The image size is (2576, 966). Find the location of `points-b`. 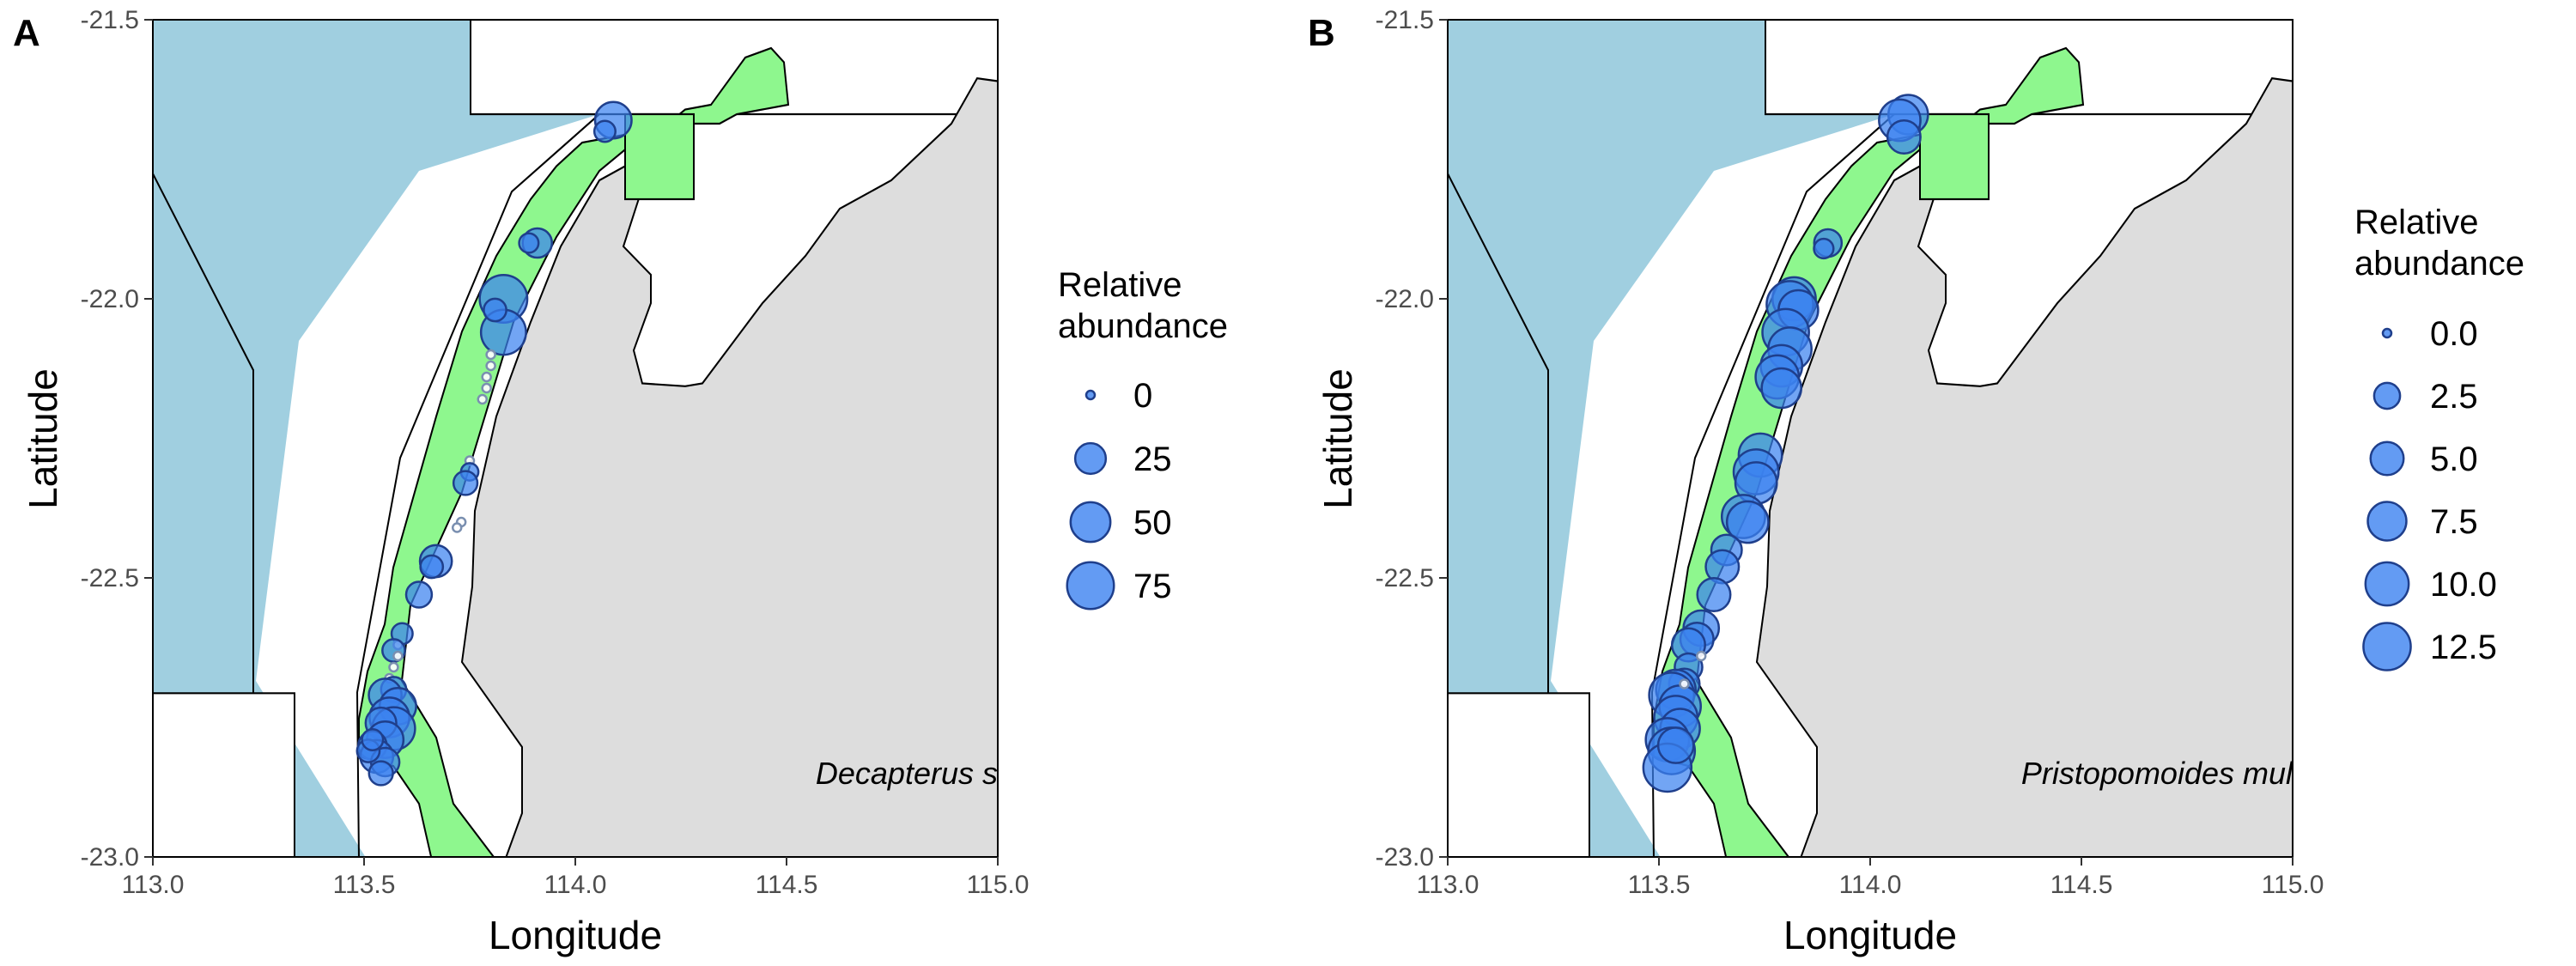

points-b is located at coordinates (1785, 444).